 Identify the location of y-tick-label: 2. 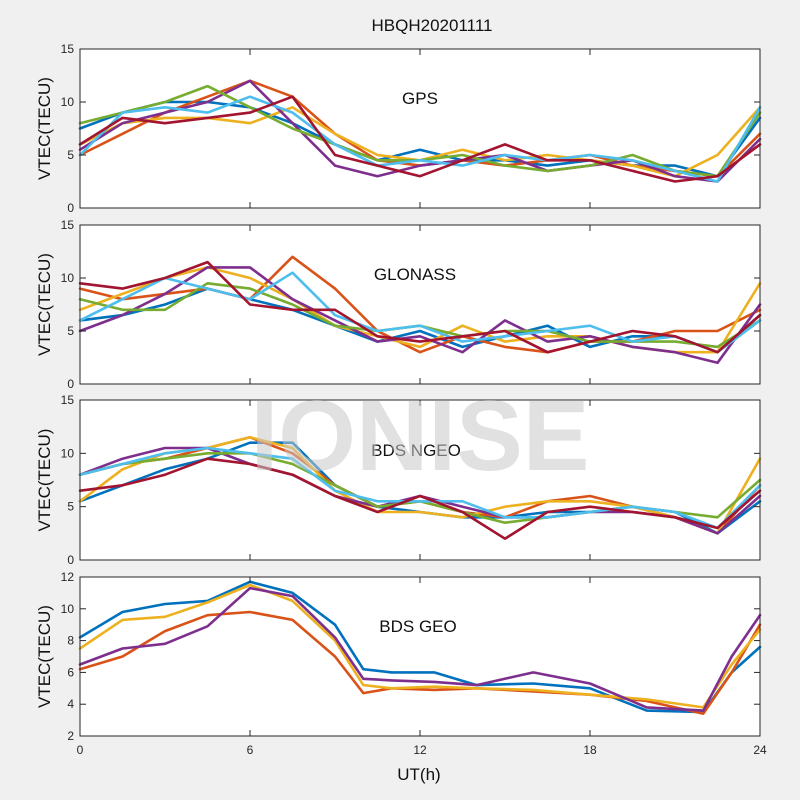
(70, 736).